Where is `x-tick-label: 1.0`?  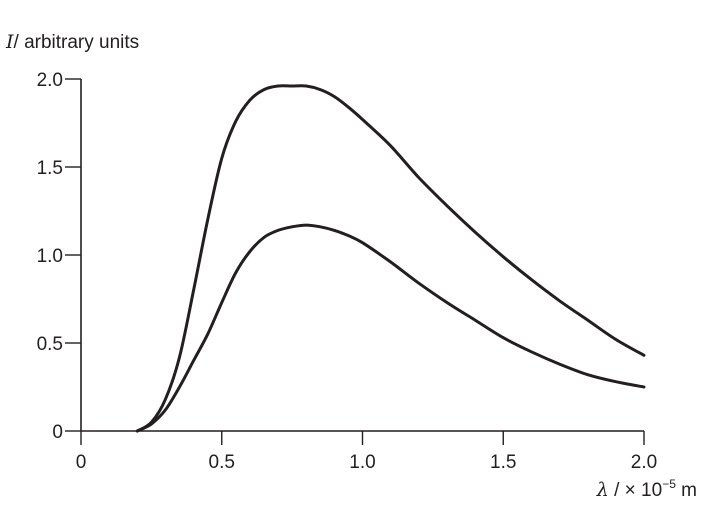 x-tick-label: 1.0 is located at coordinates (362, 462).